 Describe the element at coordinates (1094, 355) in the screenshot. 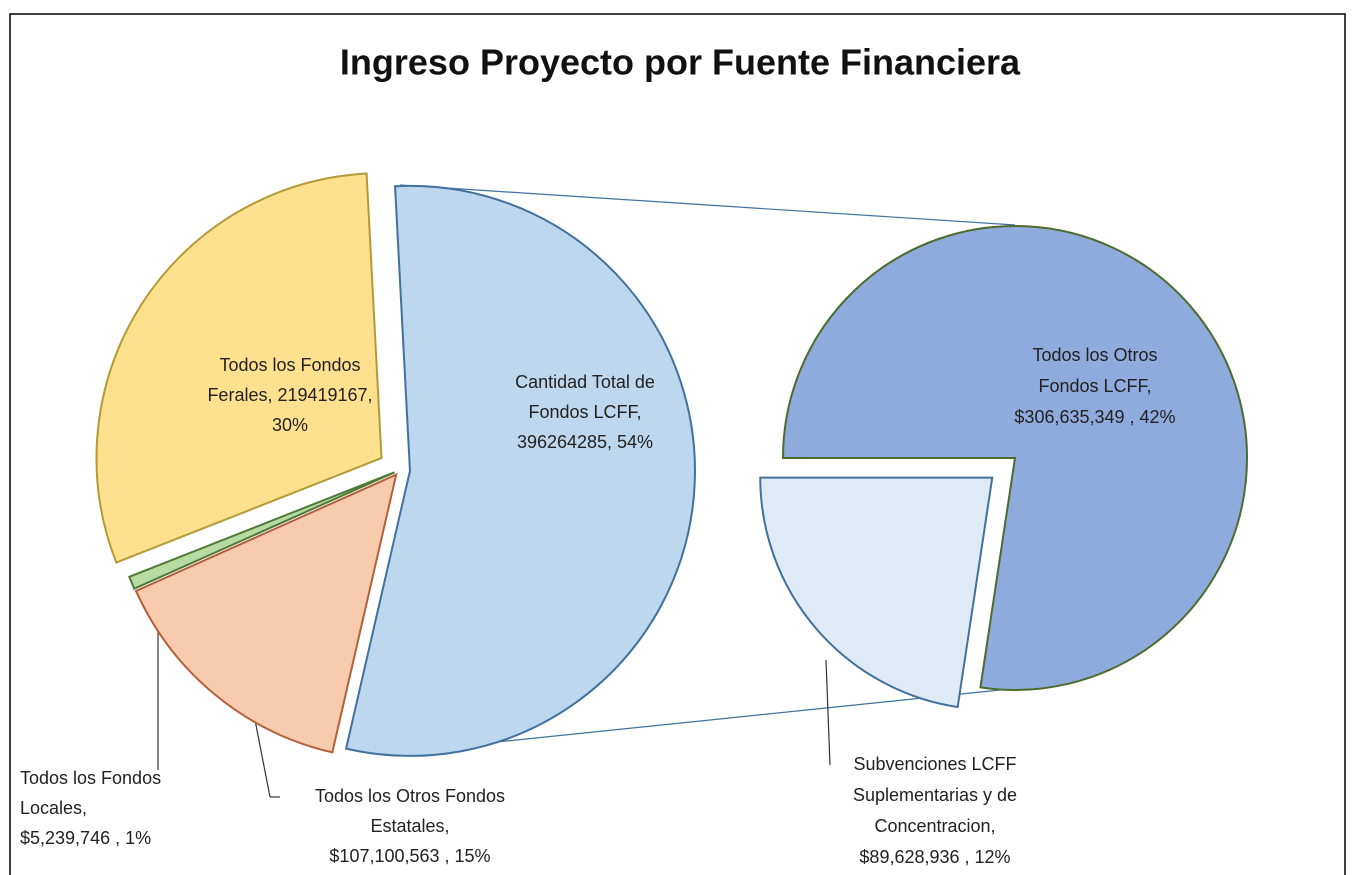

I see `data-label: Todos los Otros` at that location.